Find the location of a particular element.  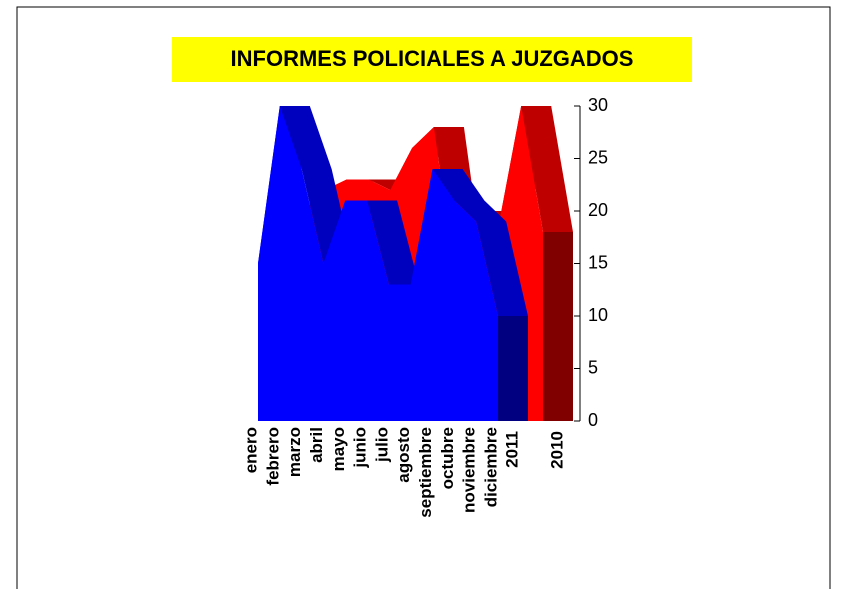

y-tick-label: 30 is located at coordinates (598, 105).